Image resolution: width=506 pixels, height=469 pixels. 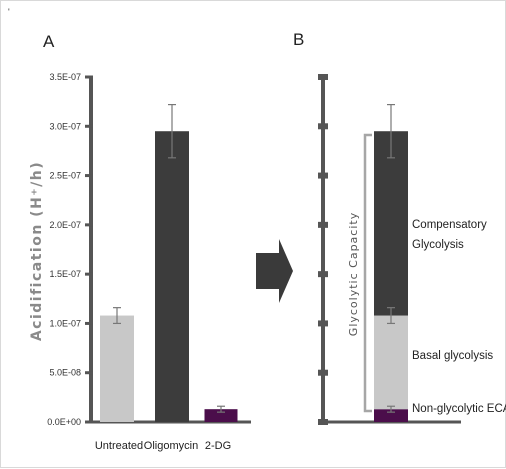 What do you see at coordinates (298, 39) in the screenshot?
I see `panel-b-label: B` at bounding box center [298, 39].